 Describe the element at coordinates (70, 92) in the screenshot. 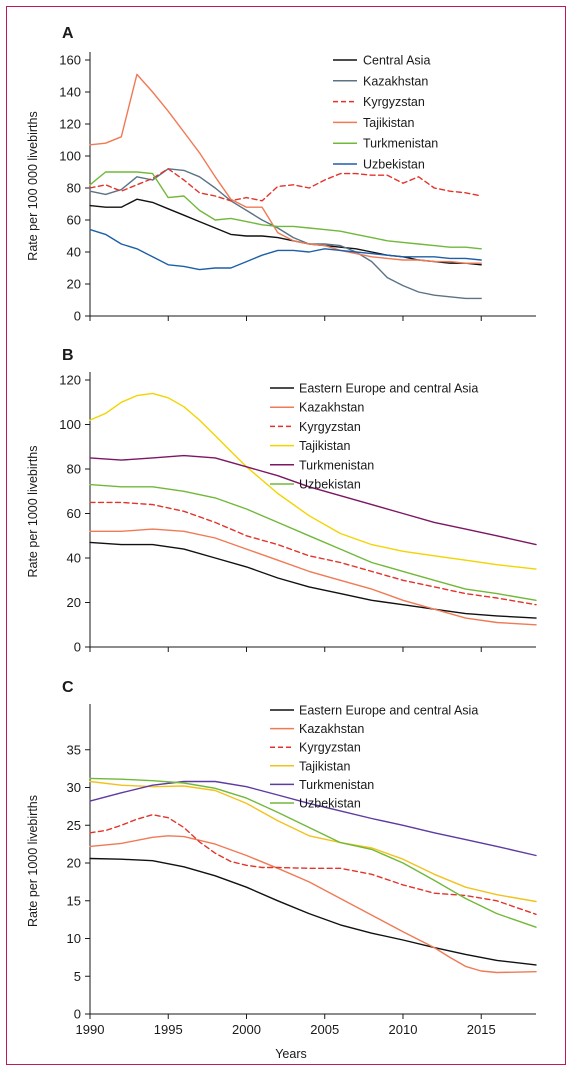

I see `y-tick-label: 140` at that location.